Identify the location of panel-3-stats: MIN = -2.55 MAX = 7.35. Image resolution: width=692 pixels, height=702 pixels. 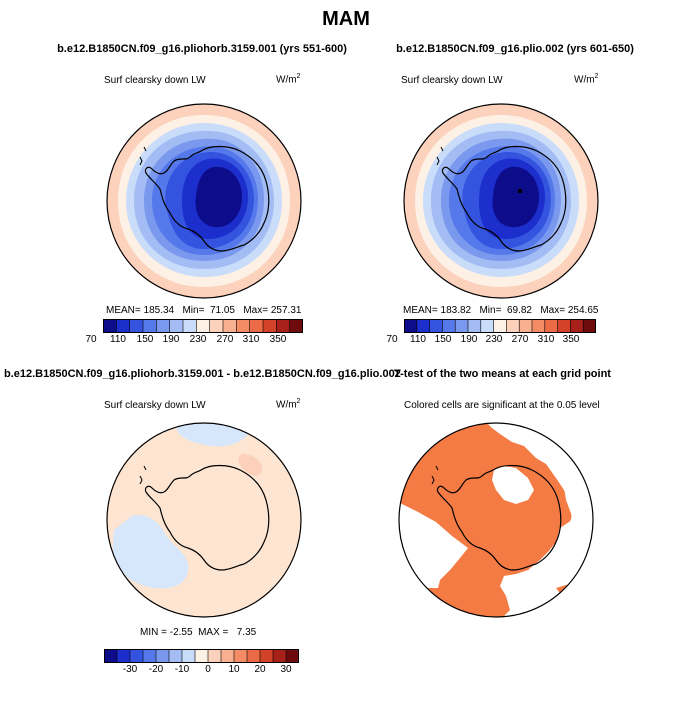
(198, 632).